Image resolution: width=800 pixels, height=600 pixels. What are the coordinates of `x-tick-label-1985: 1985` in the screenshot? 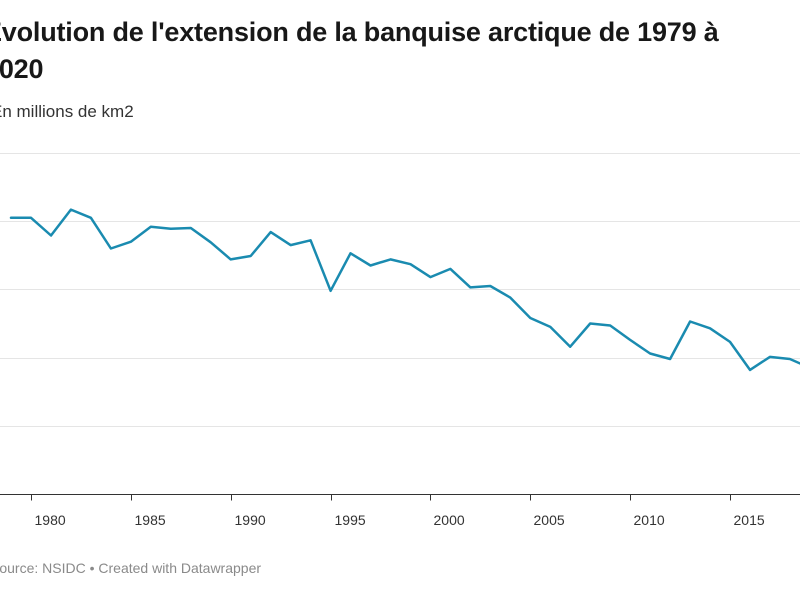 It's located at (150, 520).